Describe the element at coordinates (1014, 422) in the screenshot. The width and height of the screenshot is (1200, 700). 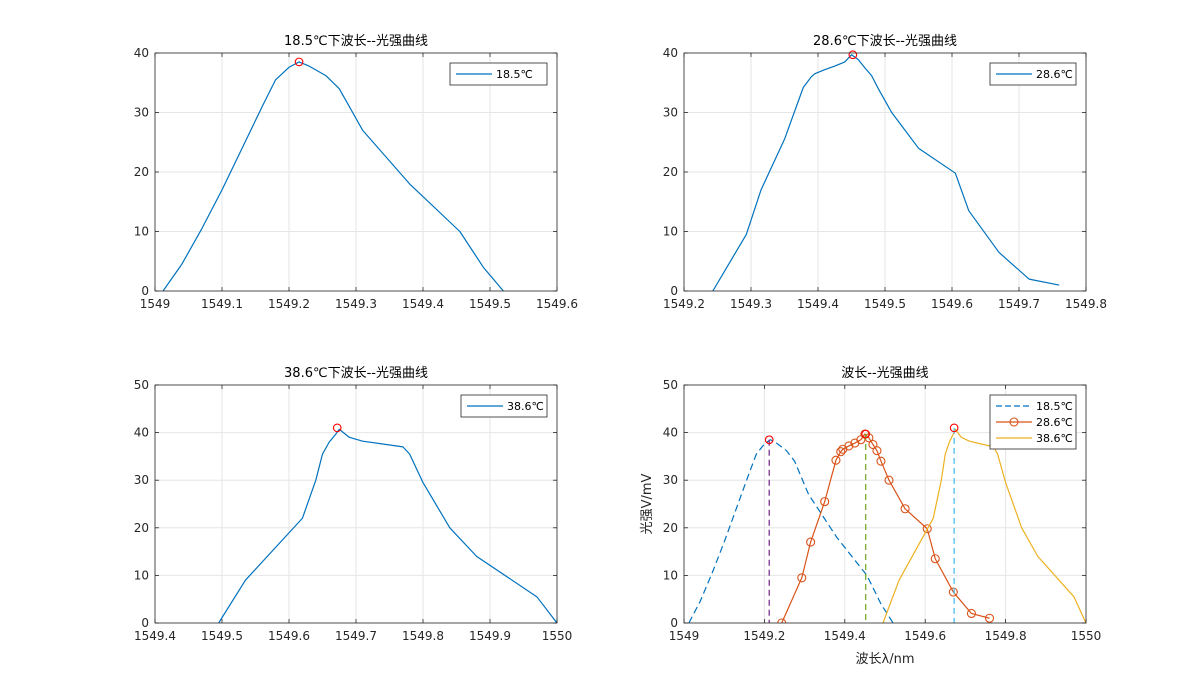
I see `legend-marker-sample` at that location.